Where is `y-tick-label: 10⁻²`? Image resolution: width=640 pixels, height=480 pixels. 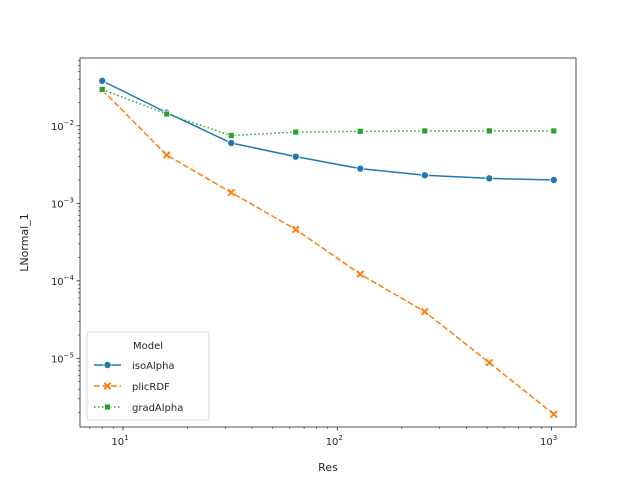
y-tick-label: 10⁻² is located at coordinates (62, 126).